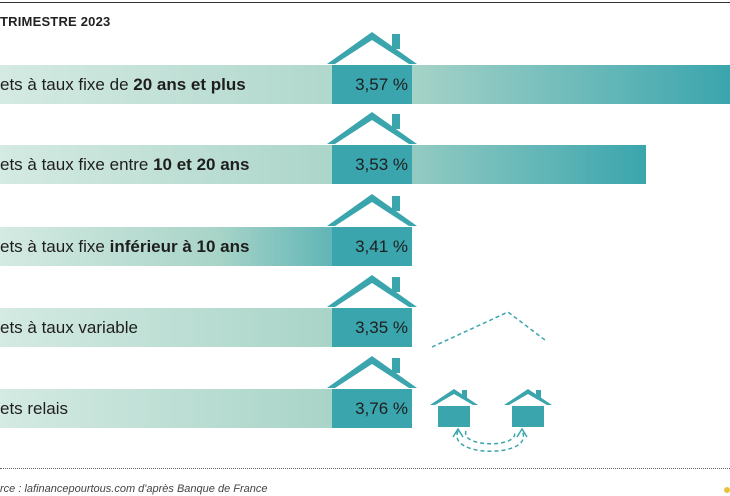 The width and height of the screenshot is (730, 496). Describe the element at coordinates (490, 437) in the screenshot. I see `exchange-arc-inner` at that location.